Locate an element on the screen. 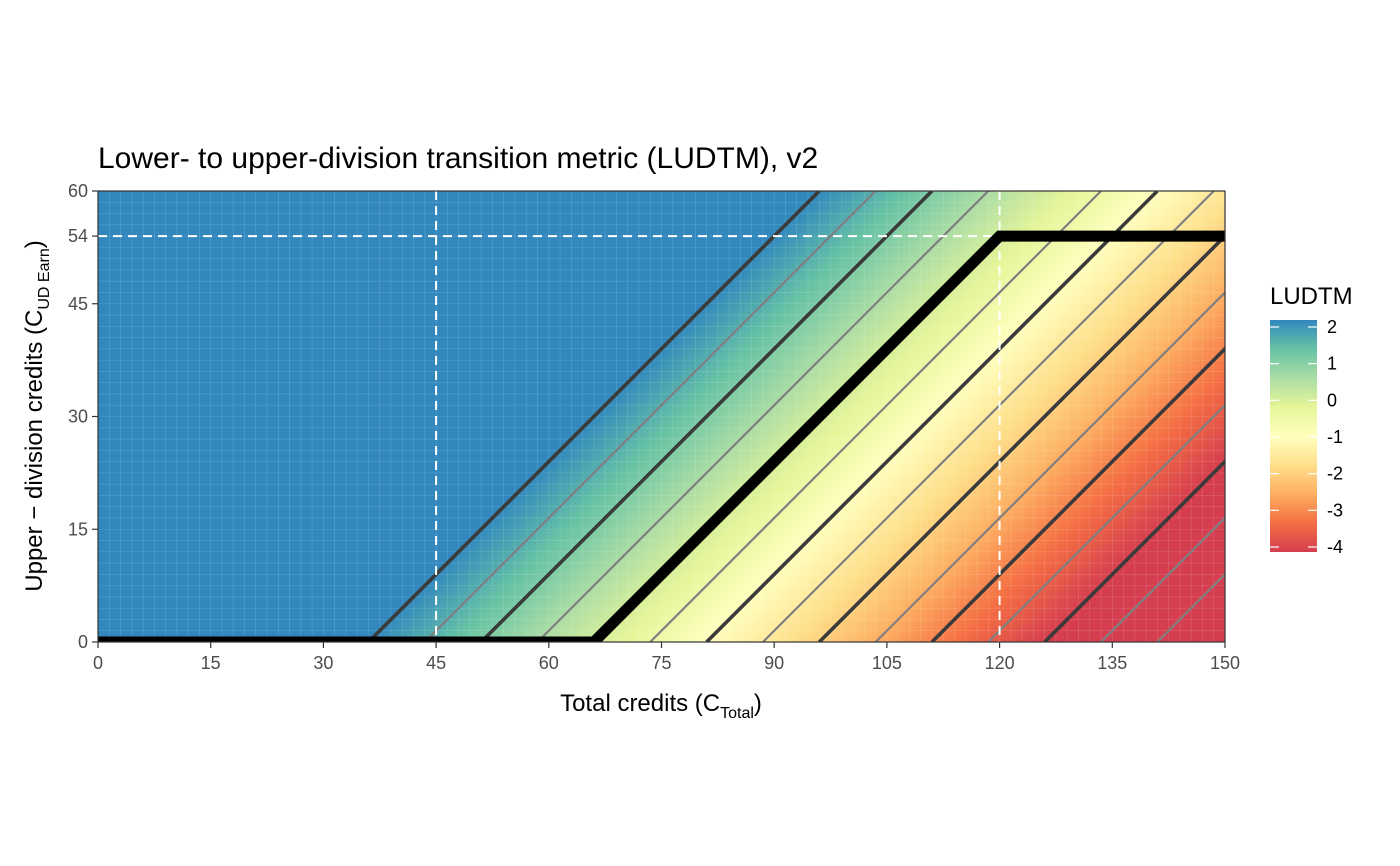 The width and height of the screenshot is (1400, 866). legend-label: -2 is located at coordinates (1335, 474).